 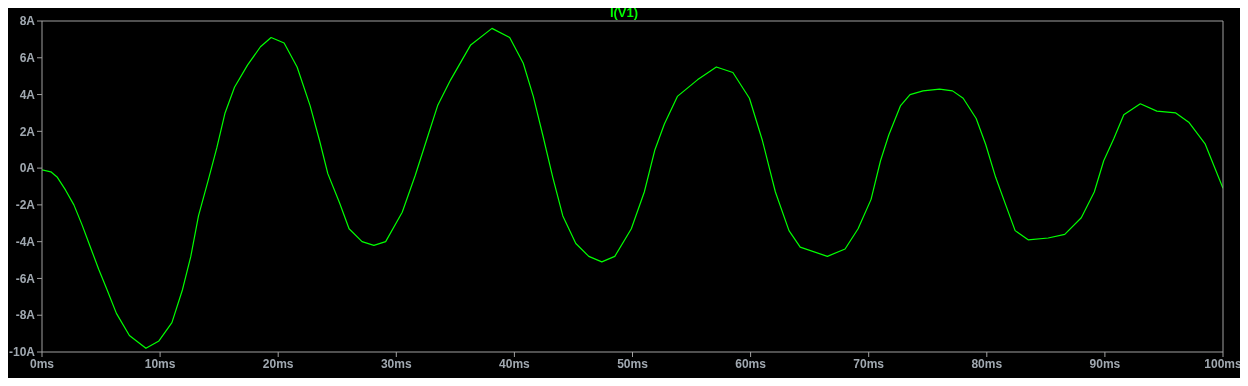 What do you see at coordinates (624, 12) in the screenshot?
I see `chart-title: I(V1)` at bounding box center [624, 12].